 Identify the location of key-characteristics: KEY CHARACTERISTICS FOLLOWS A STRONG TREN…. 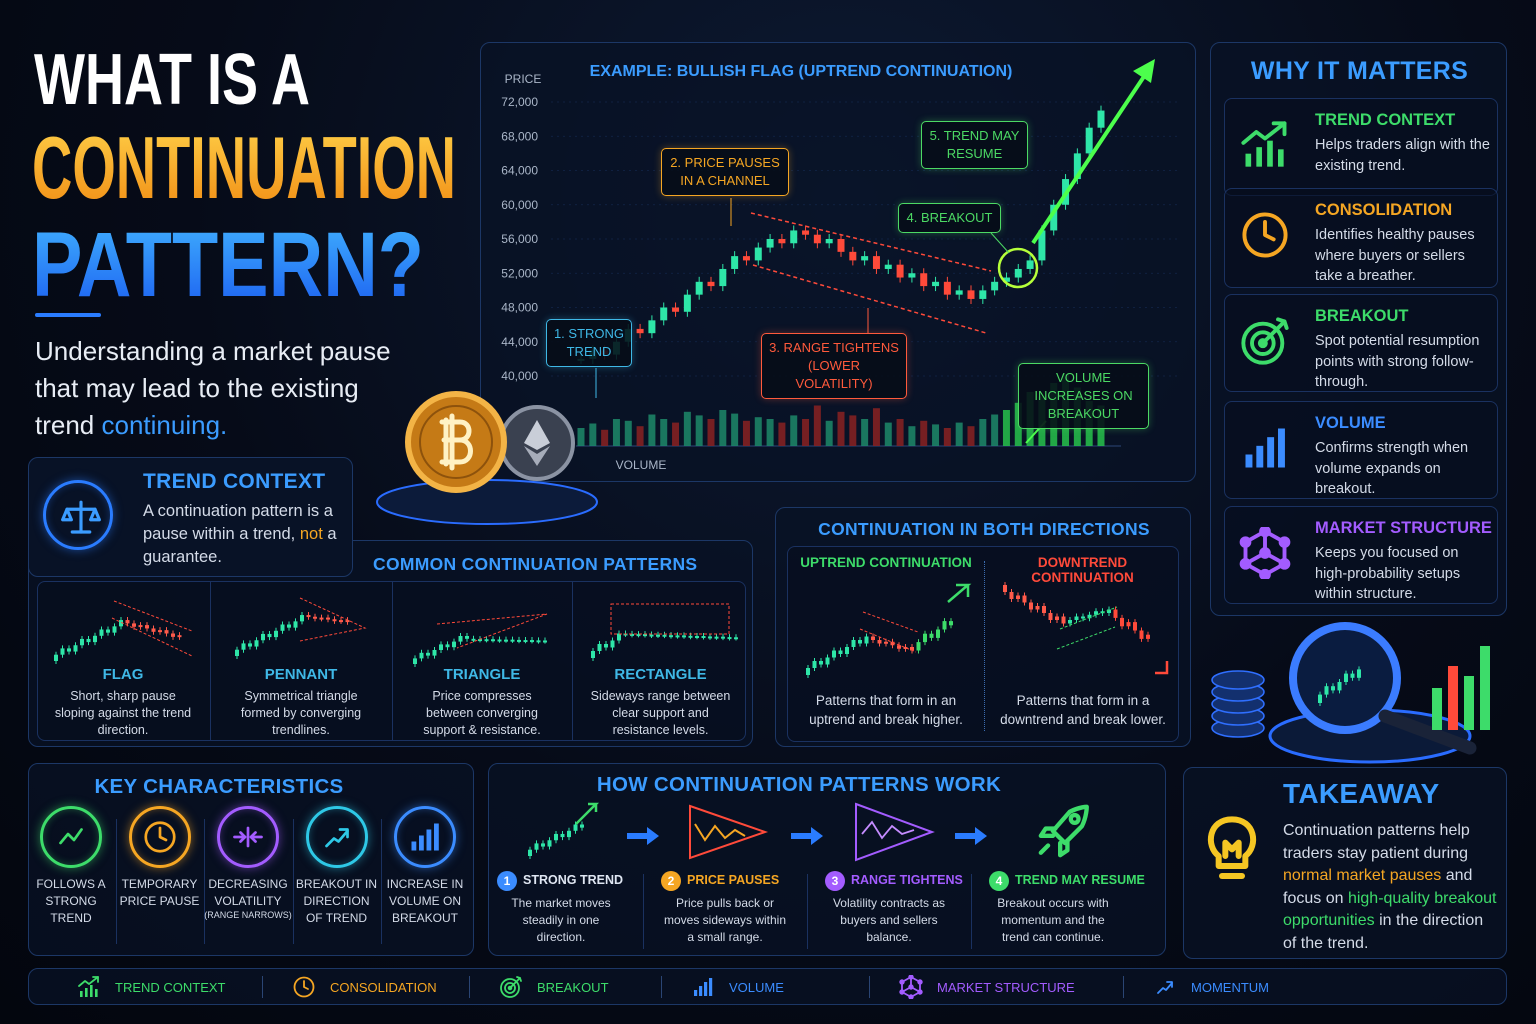
(251, 859).